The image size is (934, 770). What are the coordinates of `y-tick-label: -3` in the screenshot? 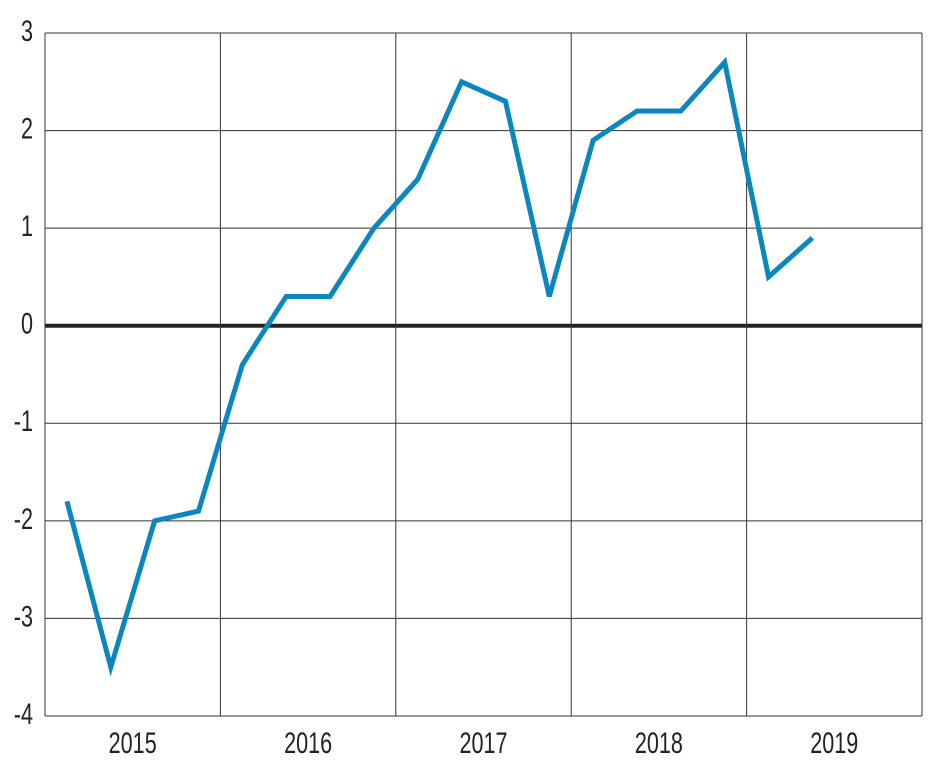 It's located at (23, 616).